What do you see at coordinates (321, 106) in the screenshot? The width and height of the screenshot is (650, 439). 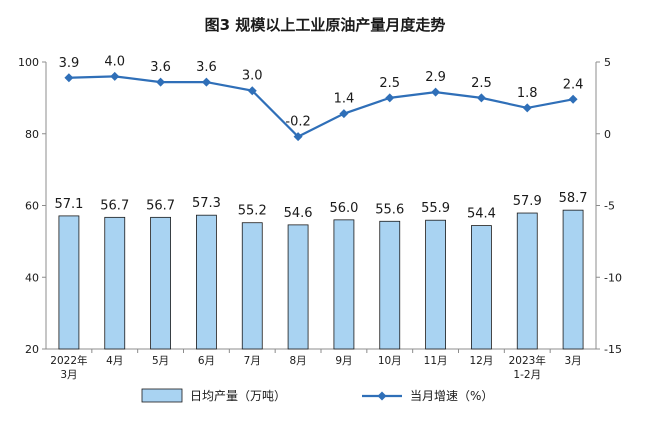 I see `growth-line` at bounding box center [321, 106].